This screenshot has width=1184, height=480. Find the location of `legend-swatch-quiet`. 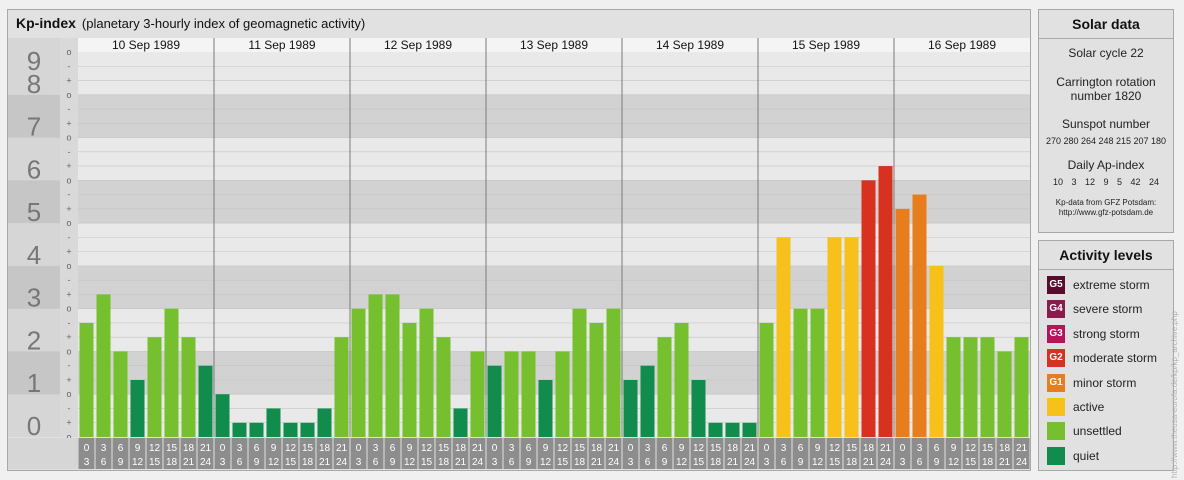

legend-swatch-quiet is located at coordinates (1056, 456).